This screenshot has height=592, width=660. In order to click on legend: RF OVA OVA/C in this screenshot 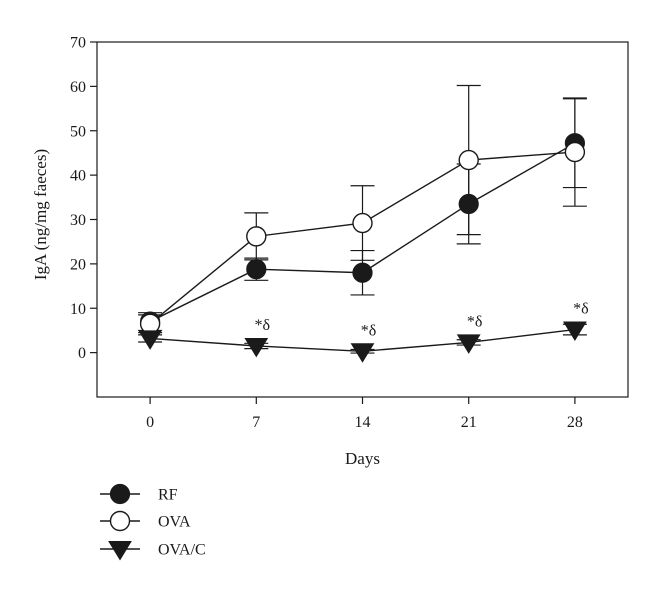, I will do `click(153, 522)`.